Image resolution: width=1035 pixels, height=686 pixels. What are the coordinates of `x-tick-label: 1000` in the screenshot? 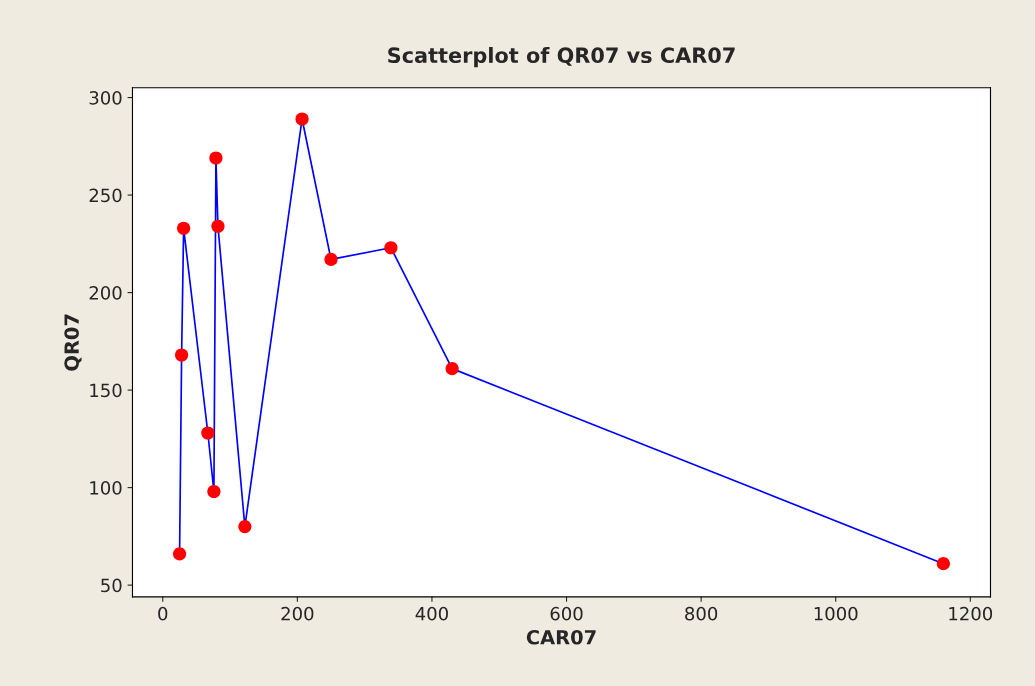 It's located at (836, 613).